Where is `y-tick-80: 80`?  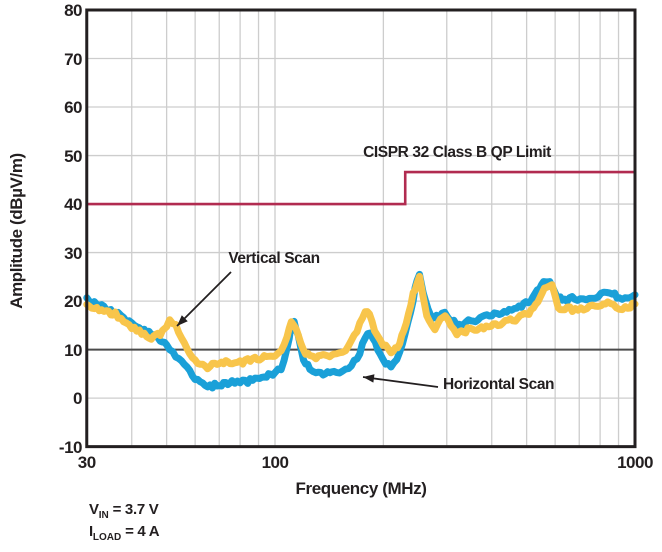 y-tick-80: 80 is located at coordinates (73, 10).